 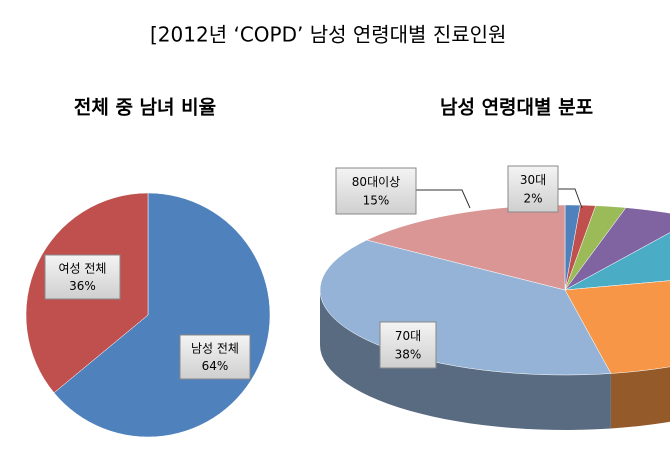 I want to click on value-label: 15%, so click(x=376, y=201).